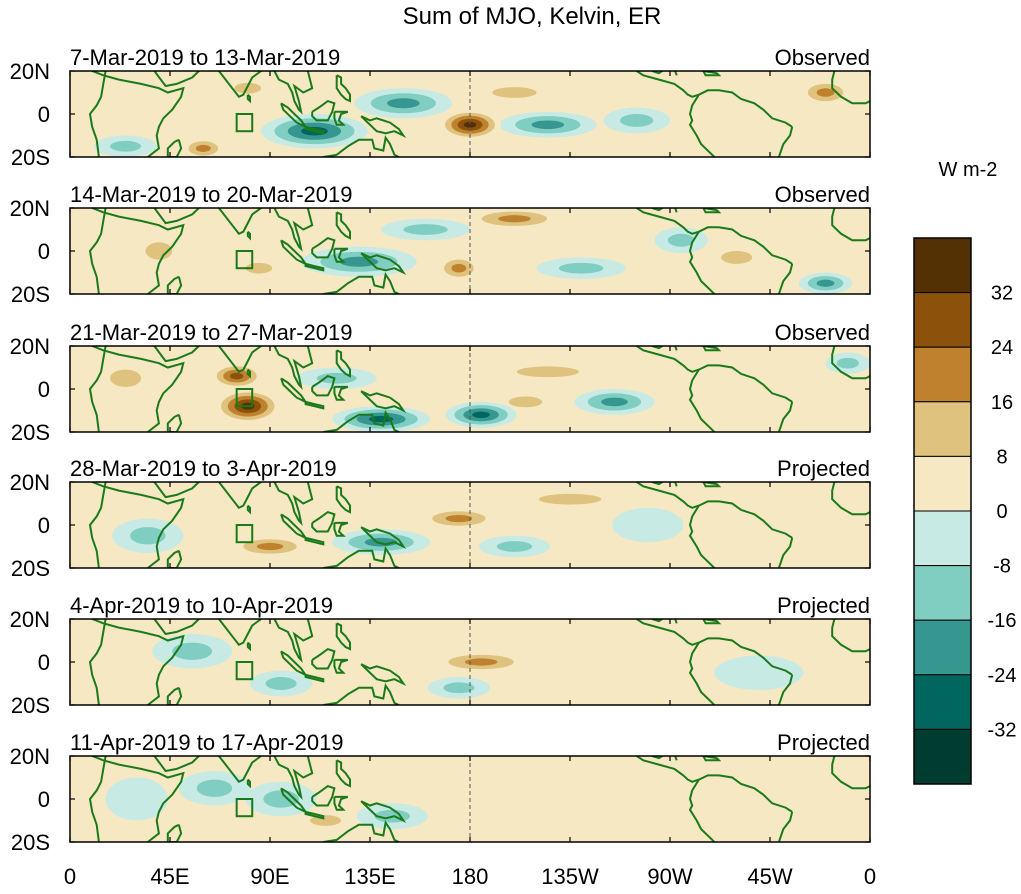 This screenshot has height=894, width=1021. I want to click on colorbar: W m-2 32 24 16 8 0 -8 -16 -24 -32, so click(965, 472).